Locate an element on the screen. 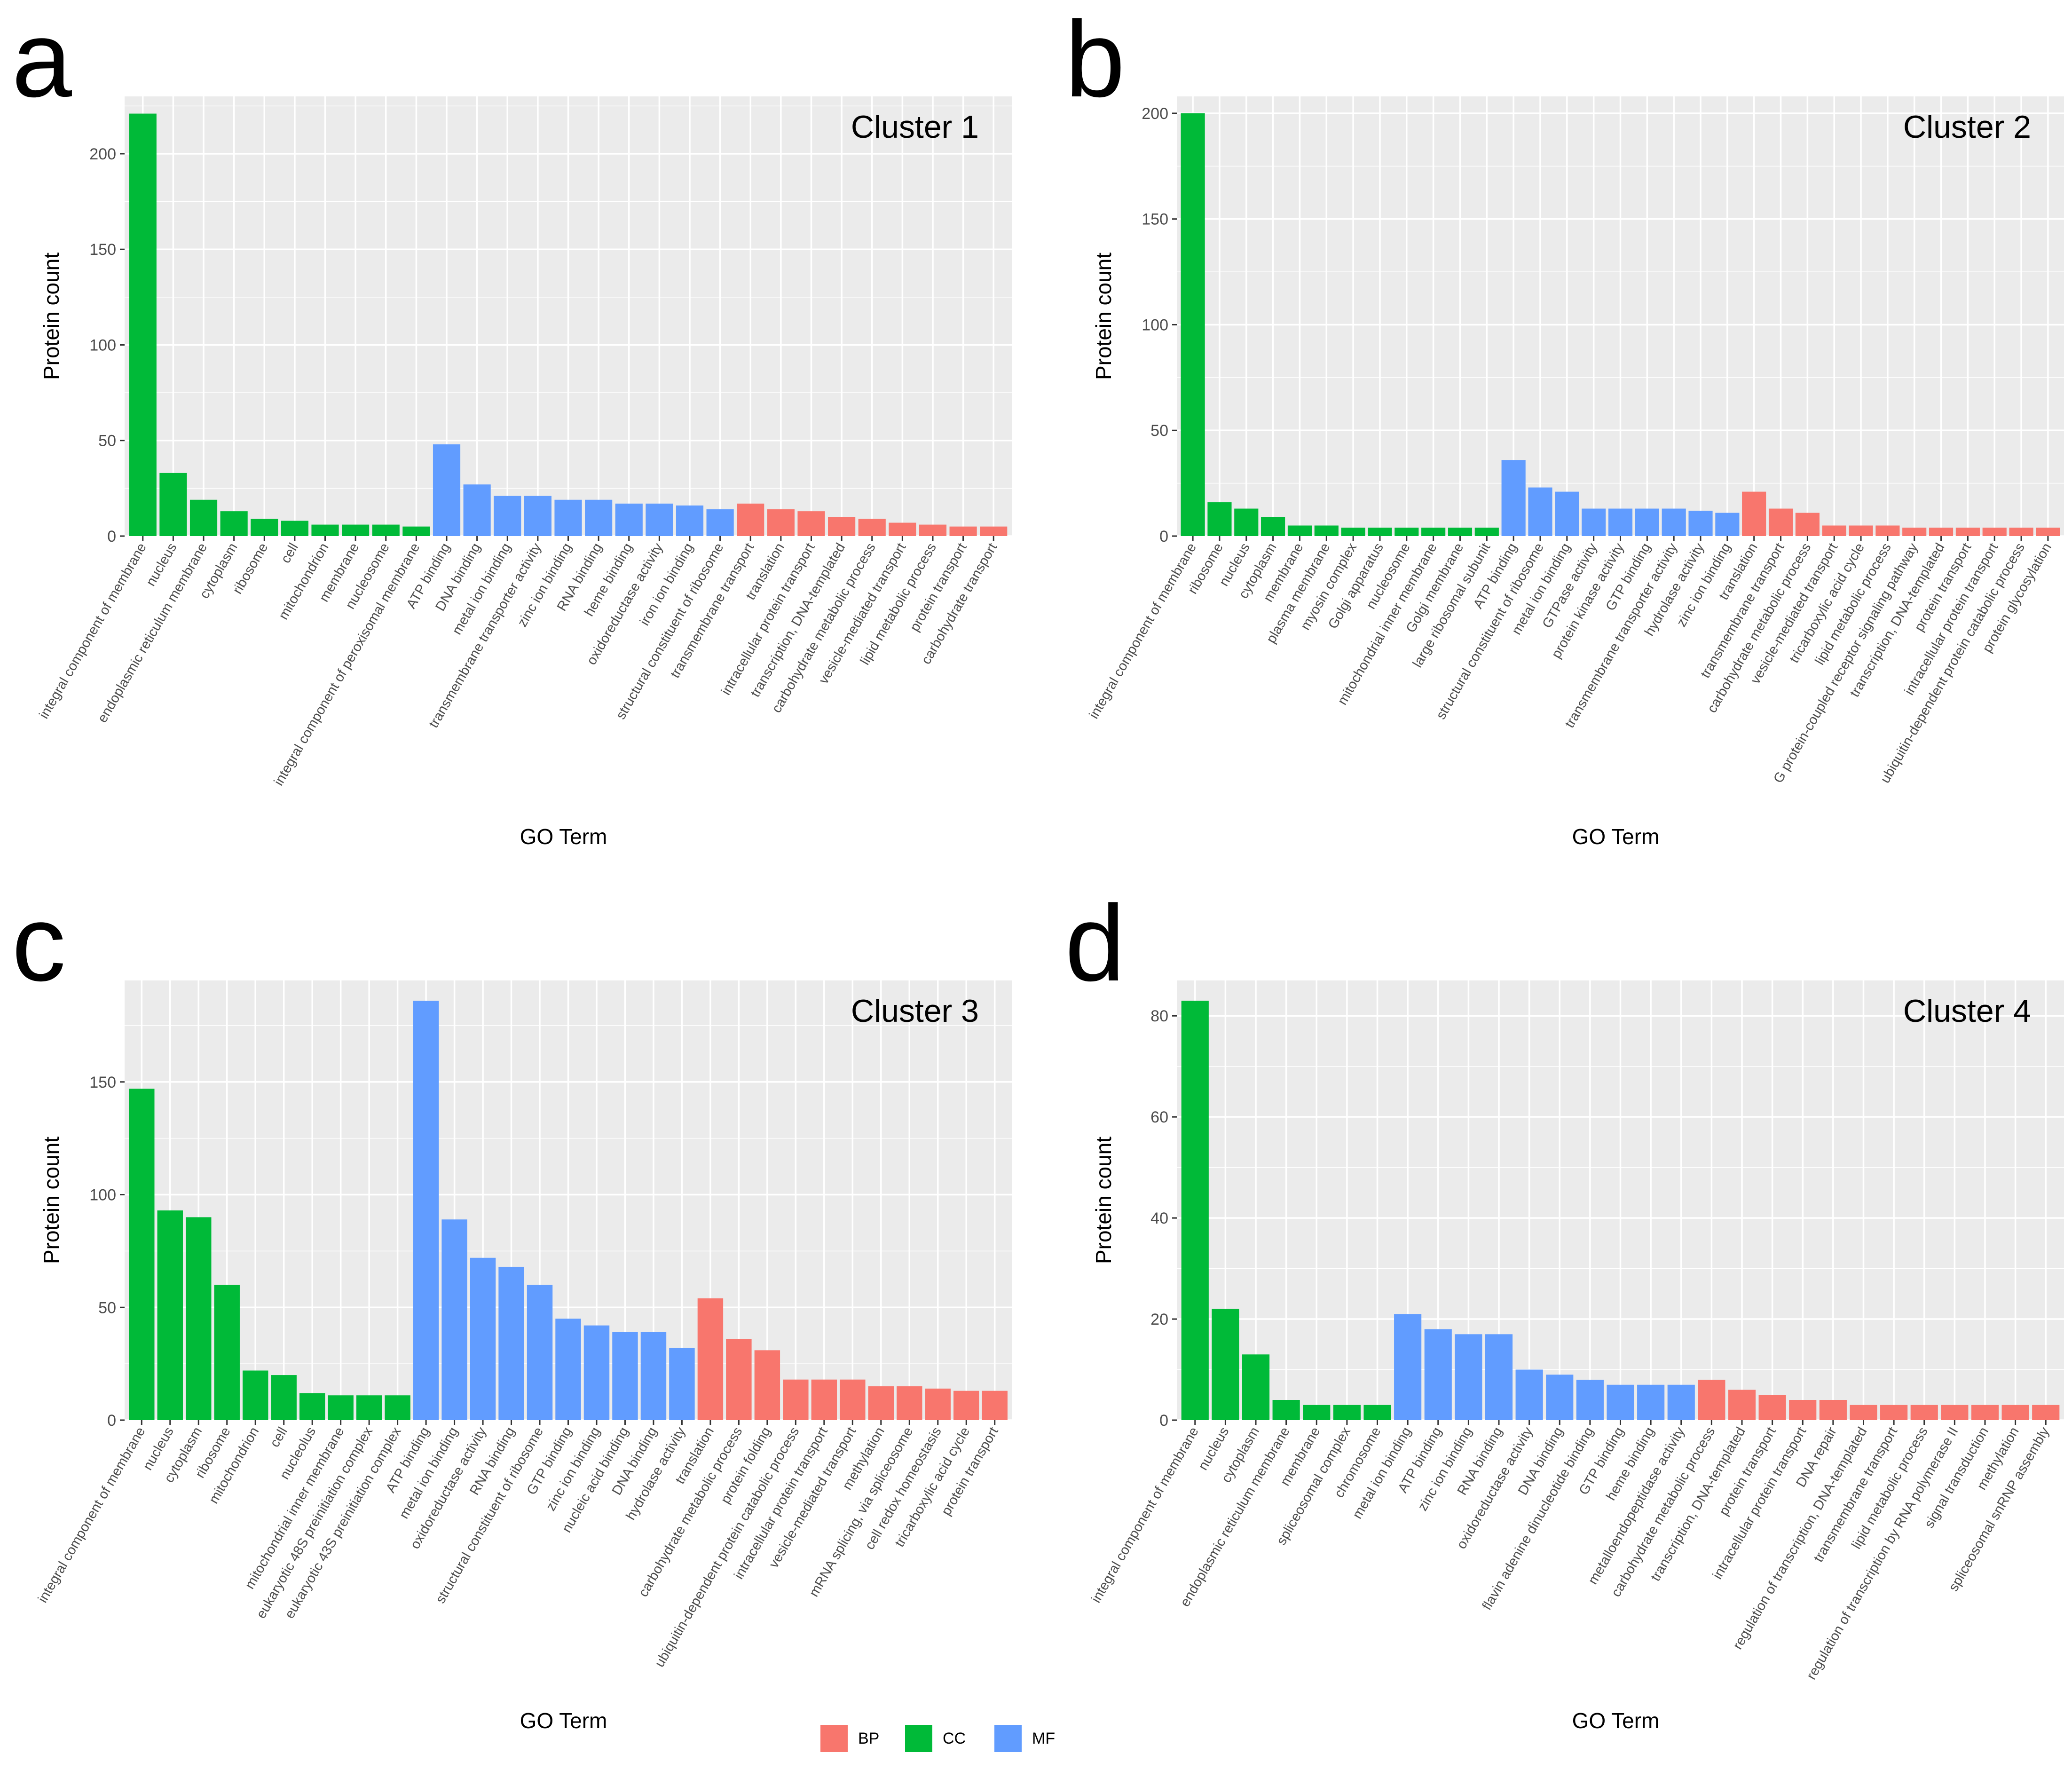 Image resolution: width=2072 pixels, height=1770 pixels. legend-label: BP is located at coordinates (868, 1738).